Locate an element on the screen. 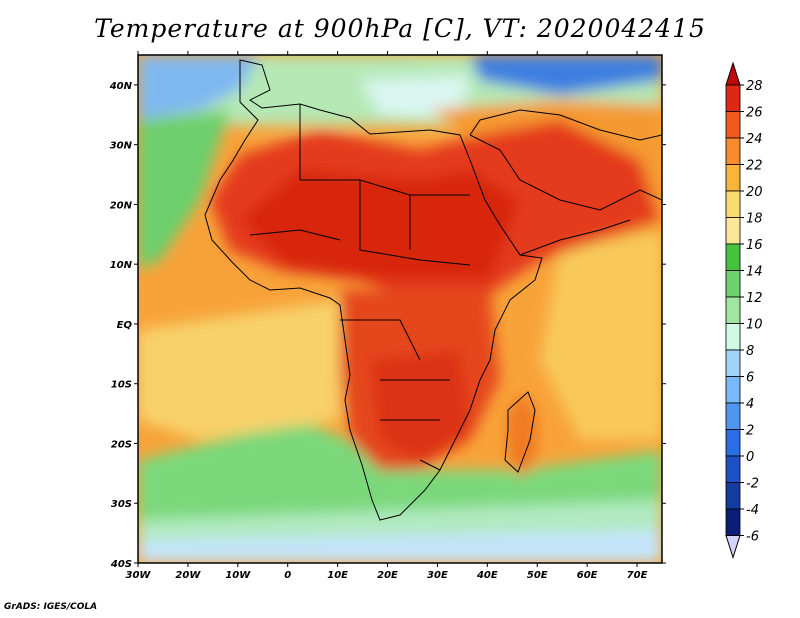  lon-tick-label: 10E is located at coordinates (337, 575).